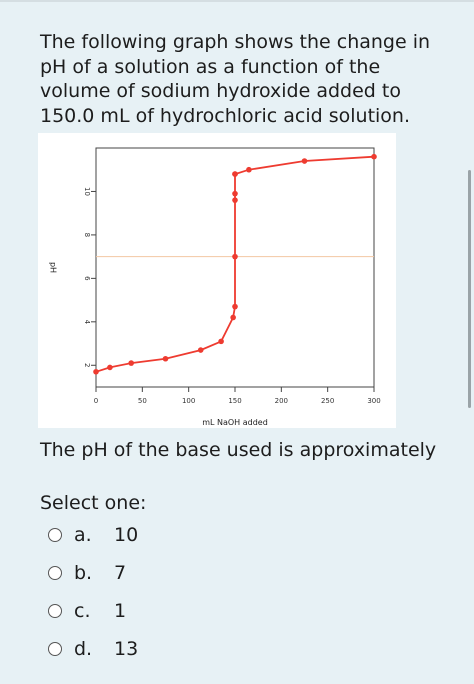 The width and height of the screenshot is (474, 684). I want to click on option-letter: c., so click(82, 611).